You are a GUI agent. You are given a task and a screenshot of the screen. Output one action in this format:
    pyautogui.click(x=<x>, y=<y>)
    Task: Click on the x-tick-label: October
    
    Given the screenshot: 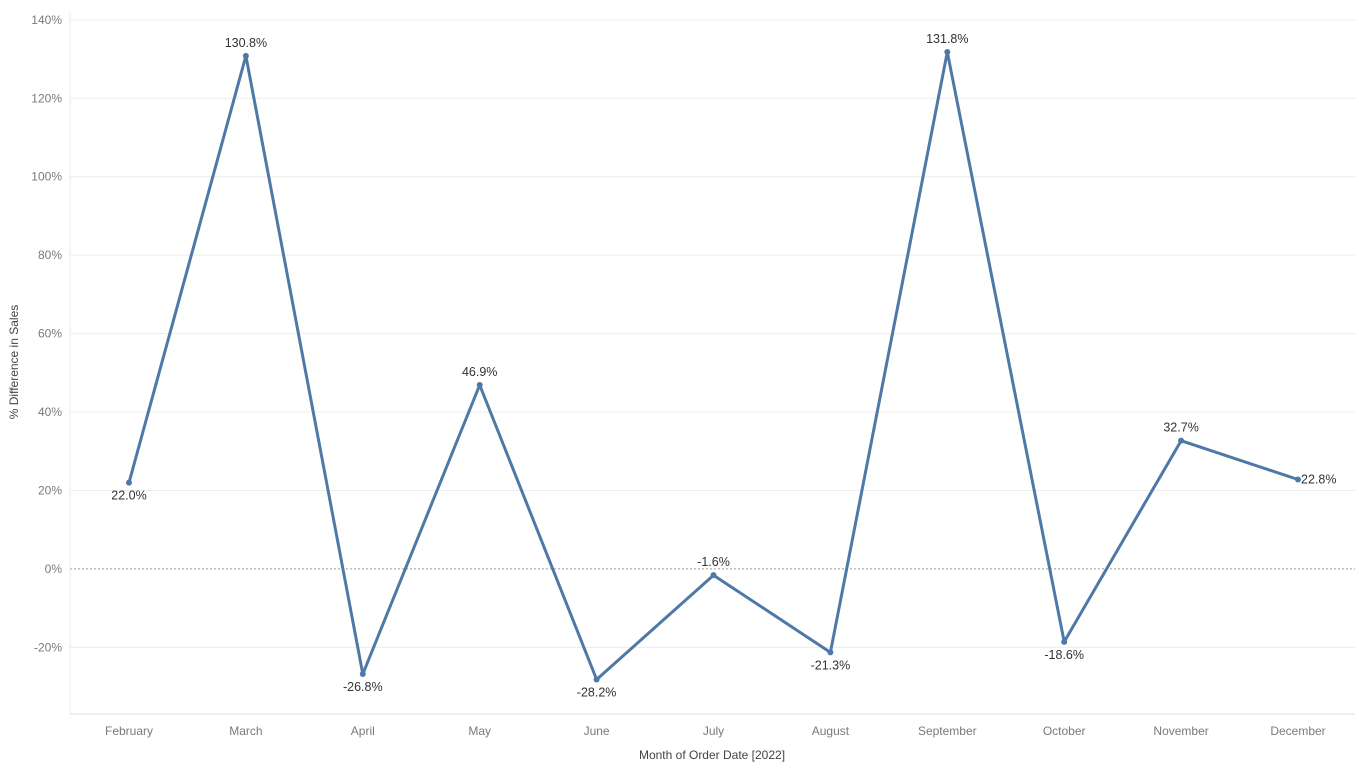 What is the action you would take?
    pyautogui.click(x=1064, y=731)
    